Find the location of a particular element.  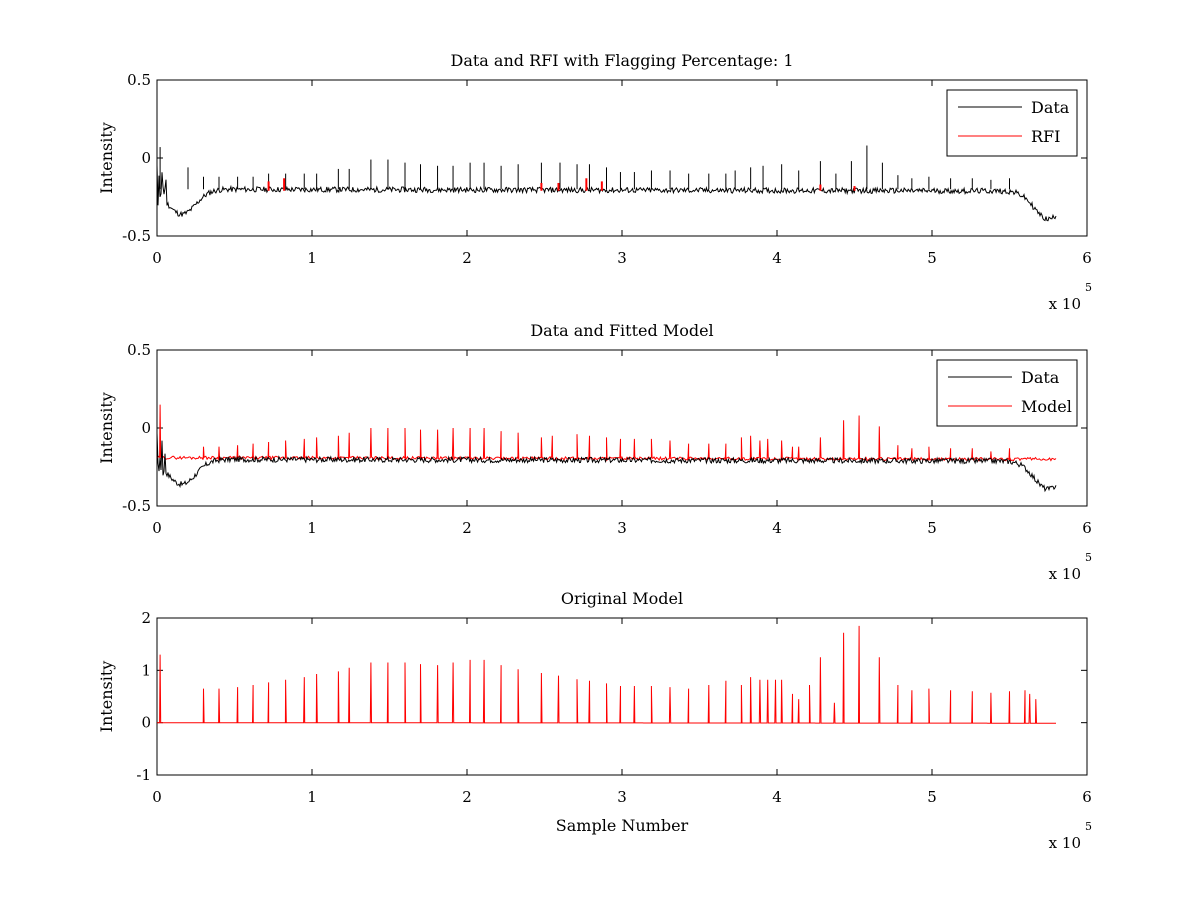

legend: Data RFI is located at coordinates (1012, 123).